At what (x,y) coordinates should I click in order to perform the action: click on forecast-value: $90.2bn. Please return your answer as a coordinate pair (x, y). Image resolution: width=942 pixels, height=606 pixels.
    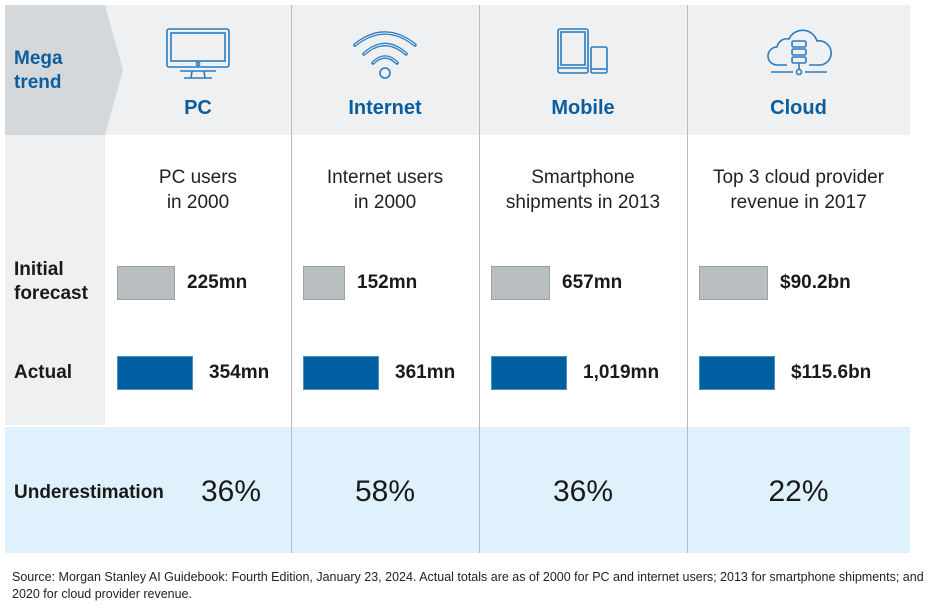
    Looking at the image, I should click on (815, 282).